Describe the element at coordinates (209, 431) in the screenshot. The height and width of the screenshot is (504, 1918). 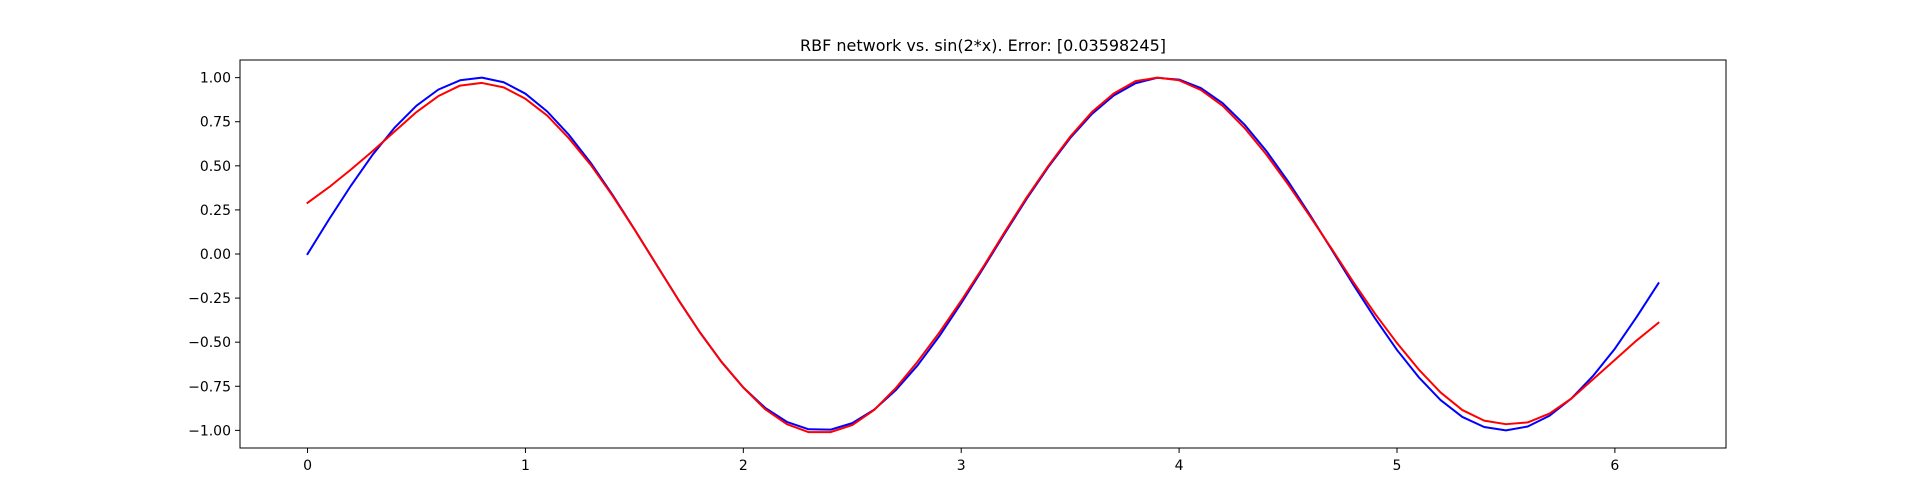
I see `y-tick-label: −1.00` at that location.